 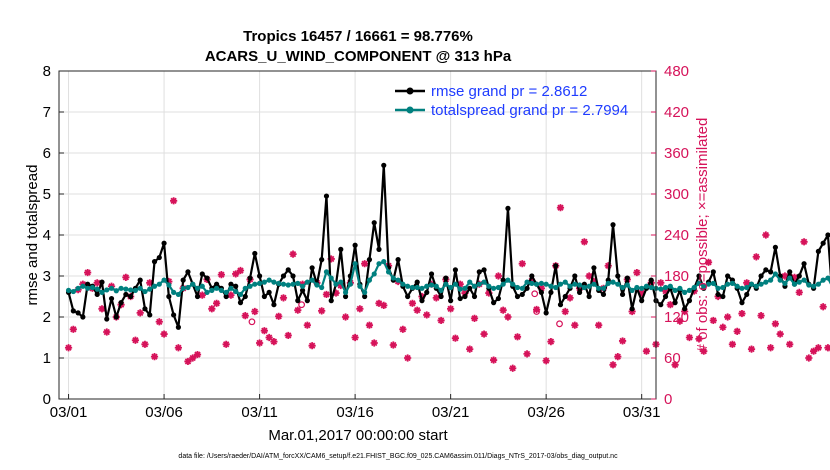 What do you see at coordinates (410, 110) in the screenshot?
I see `legend-spread-marker` at bounding box center [410, 110].